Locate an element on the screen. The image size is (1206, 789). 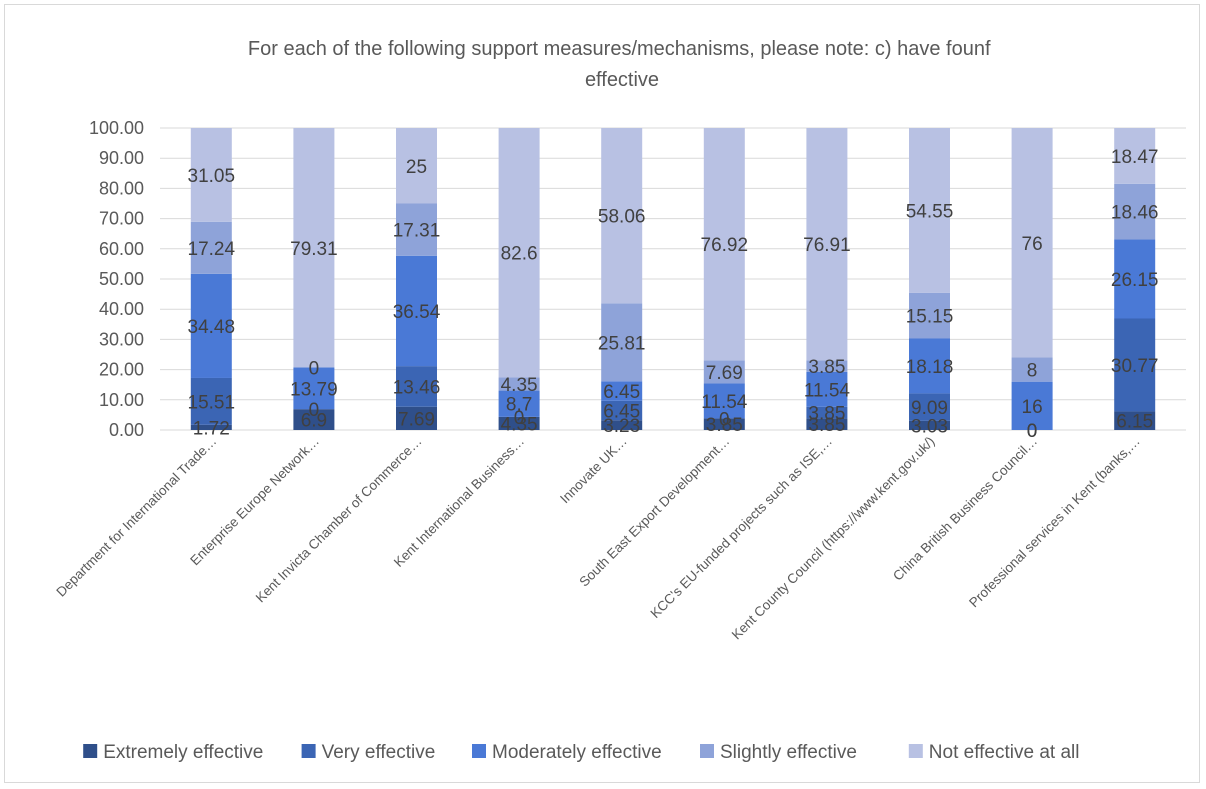
y-tick-label: 0.00 is located at coordinates (126, 430).